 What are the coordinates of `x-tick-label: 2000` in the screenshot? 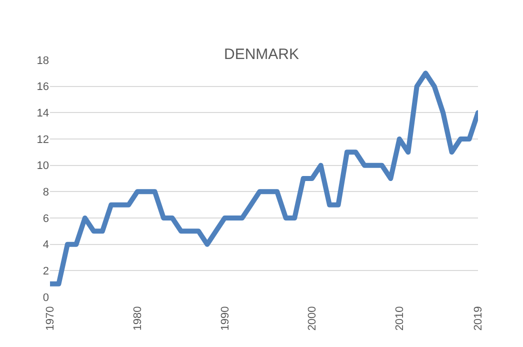 It's located at (312, 318).